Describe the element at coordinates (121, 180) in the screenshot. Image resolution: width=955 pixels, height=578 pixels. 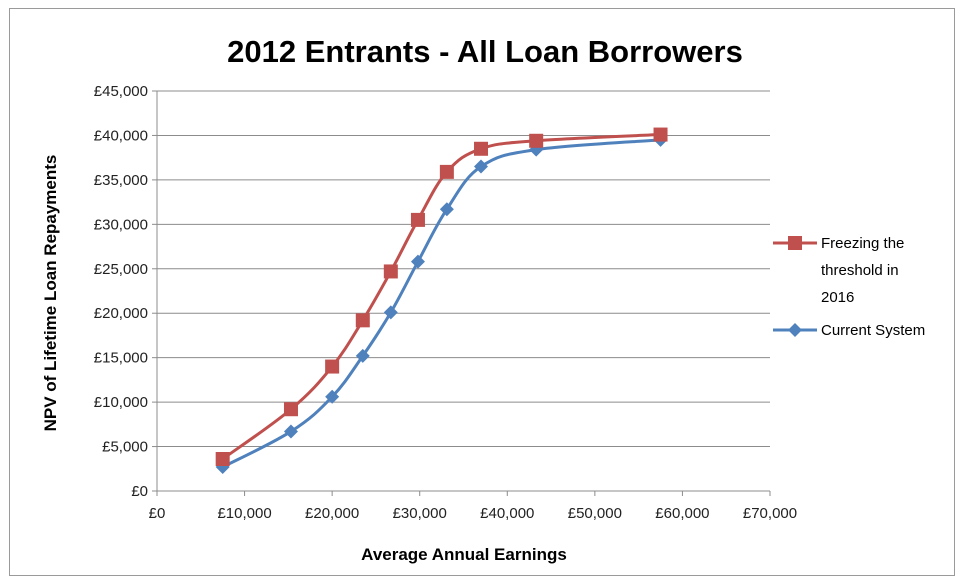
I see `y-tick-label: £35,000` at that location.